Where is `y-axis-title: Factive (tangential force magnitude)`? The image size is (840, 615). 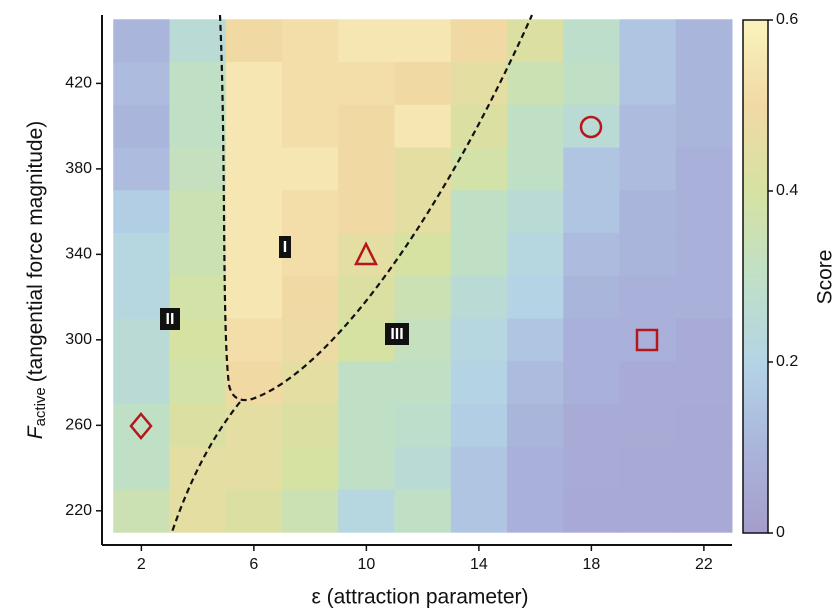 y-axis-title: Factive (tangential force magnitude) is located at coordinates (36, 280).